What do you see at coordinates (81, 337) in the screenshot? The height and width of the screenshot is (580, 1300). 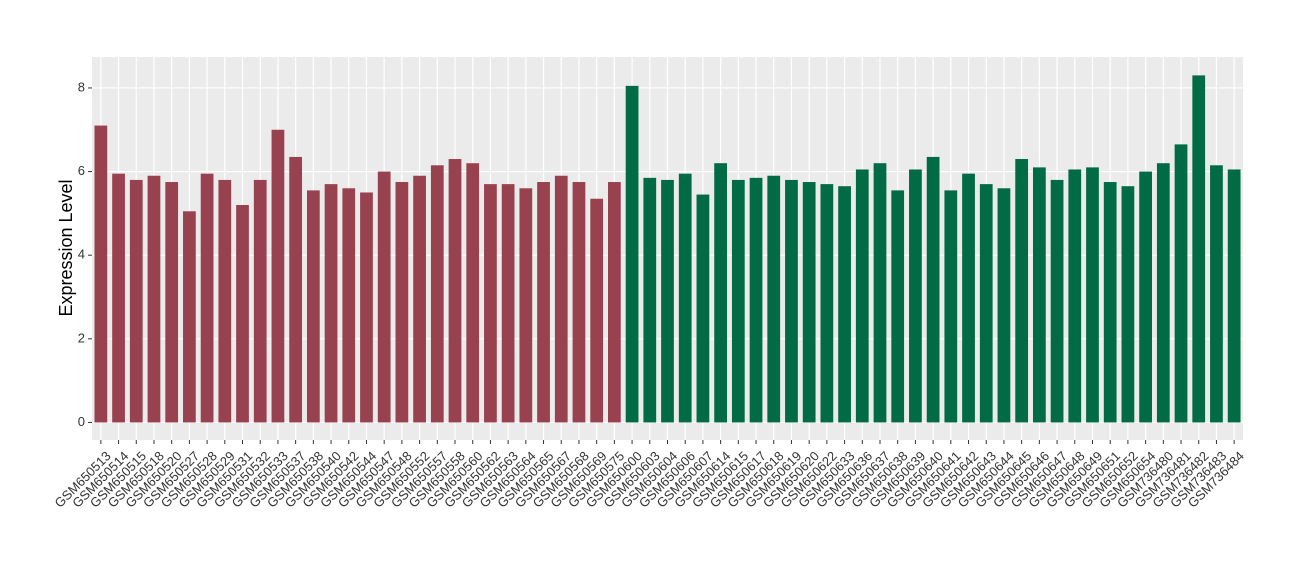 I see `y-tick-label: 2` at bounding box center [81, 337].